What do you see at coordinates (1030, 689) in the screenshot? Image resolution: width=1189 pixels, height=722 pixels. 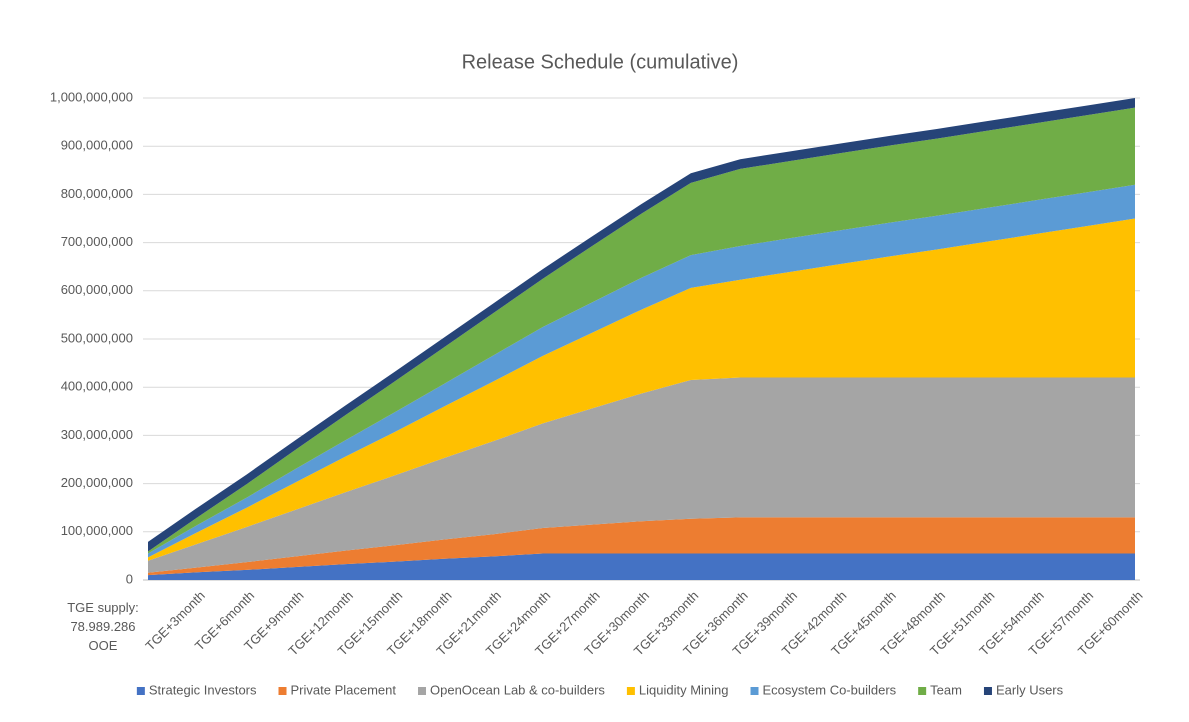 I see `legend-label: Early Users` at bounding box center [1030, 689].